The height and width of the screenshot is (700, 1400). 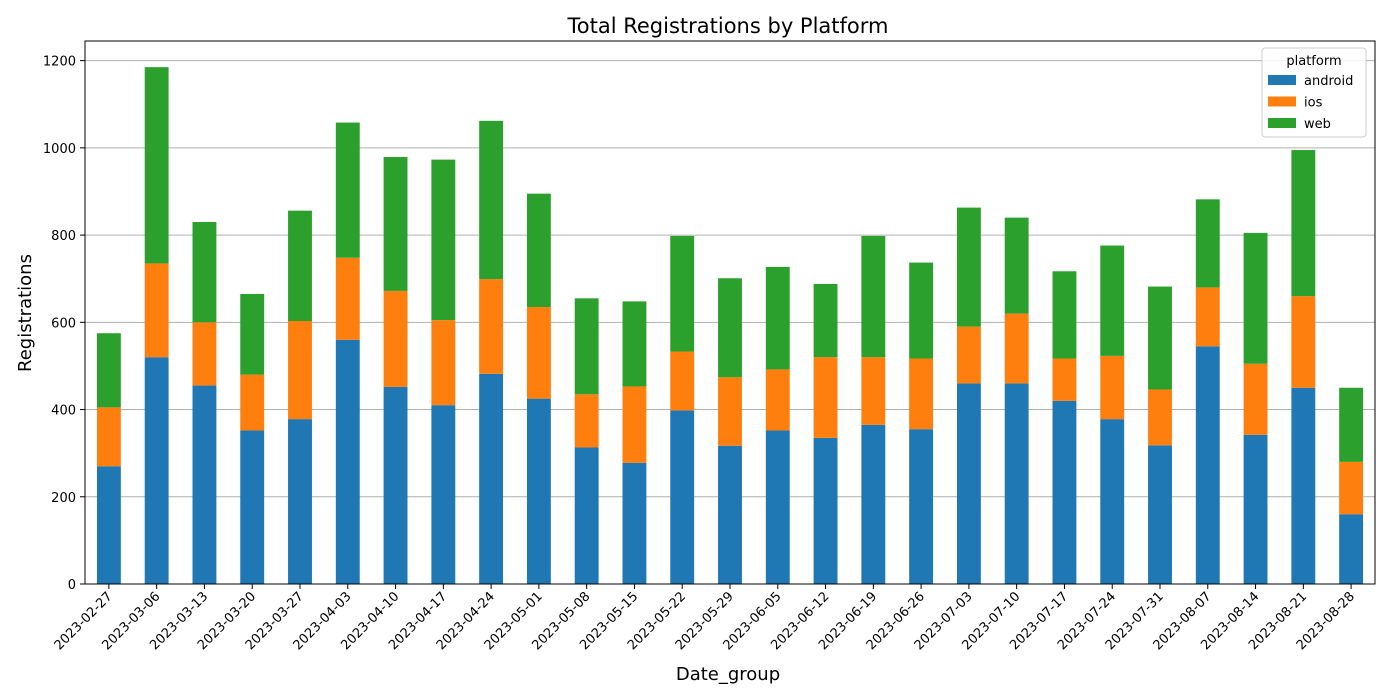 What do you see at coordinates (25, 313) in the screenshot?
I see `y-axis-title: Registrations` at bounding box center [25, 313].